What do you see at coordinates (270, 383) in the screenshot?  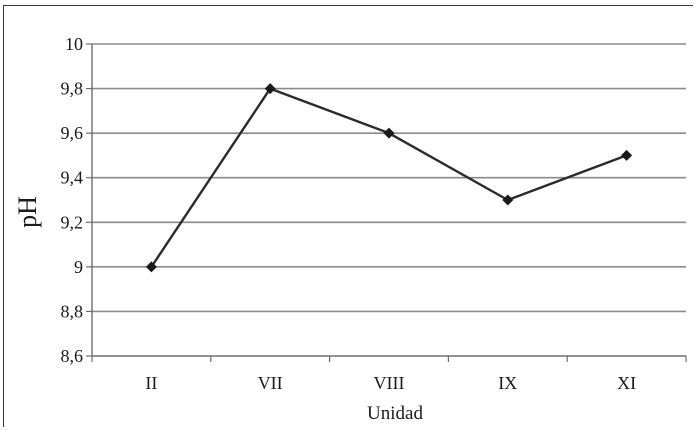 I see `x-tick-label: VII` at bounding box center [270, 383].